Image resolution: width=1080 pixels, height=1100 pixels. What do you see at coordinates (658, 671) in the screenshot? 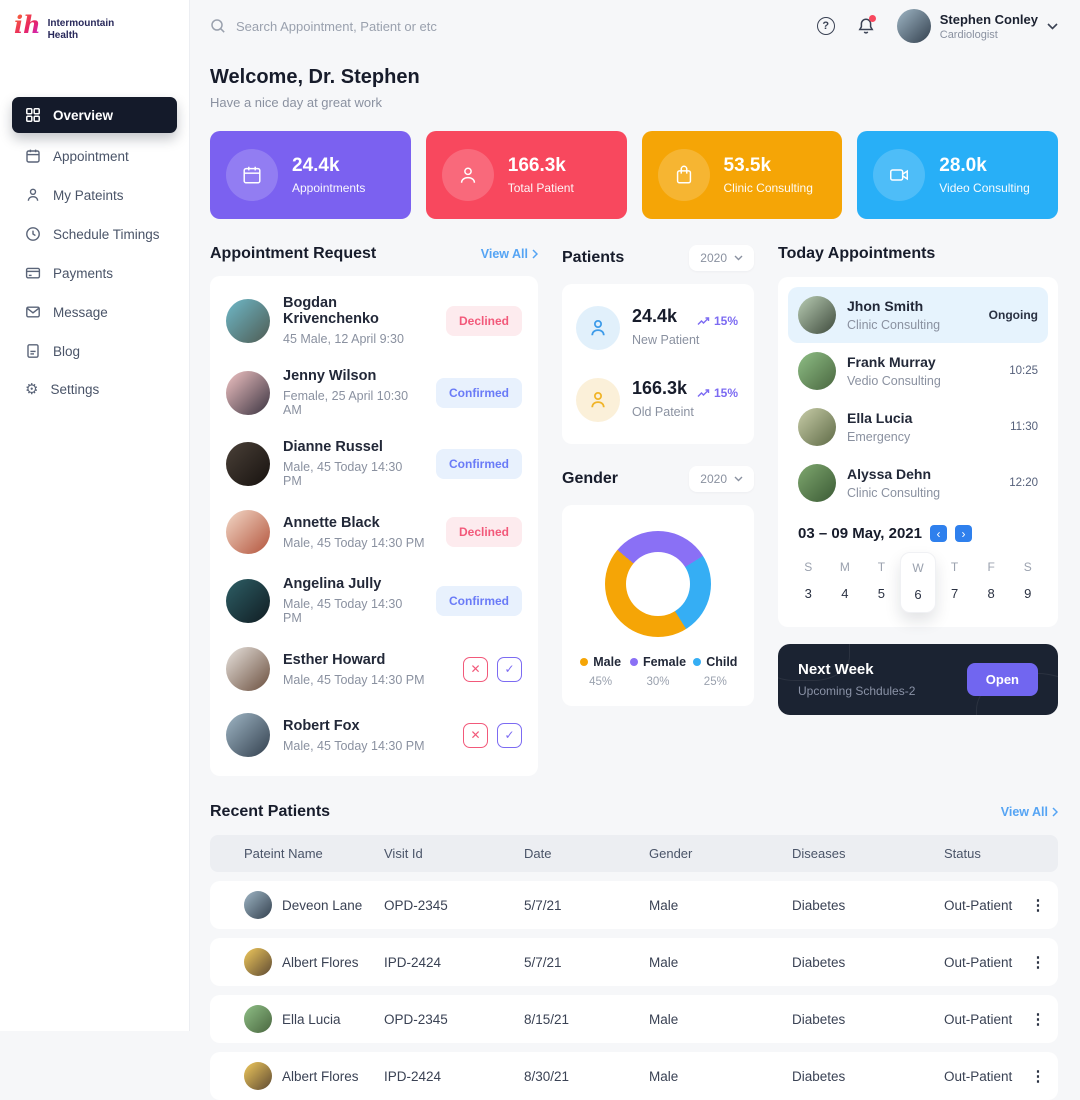
I see `gender-legend: Male 45% Female 30% Child 25%` at bounding box center [658, 671].